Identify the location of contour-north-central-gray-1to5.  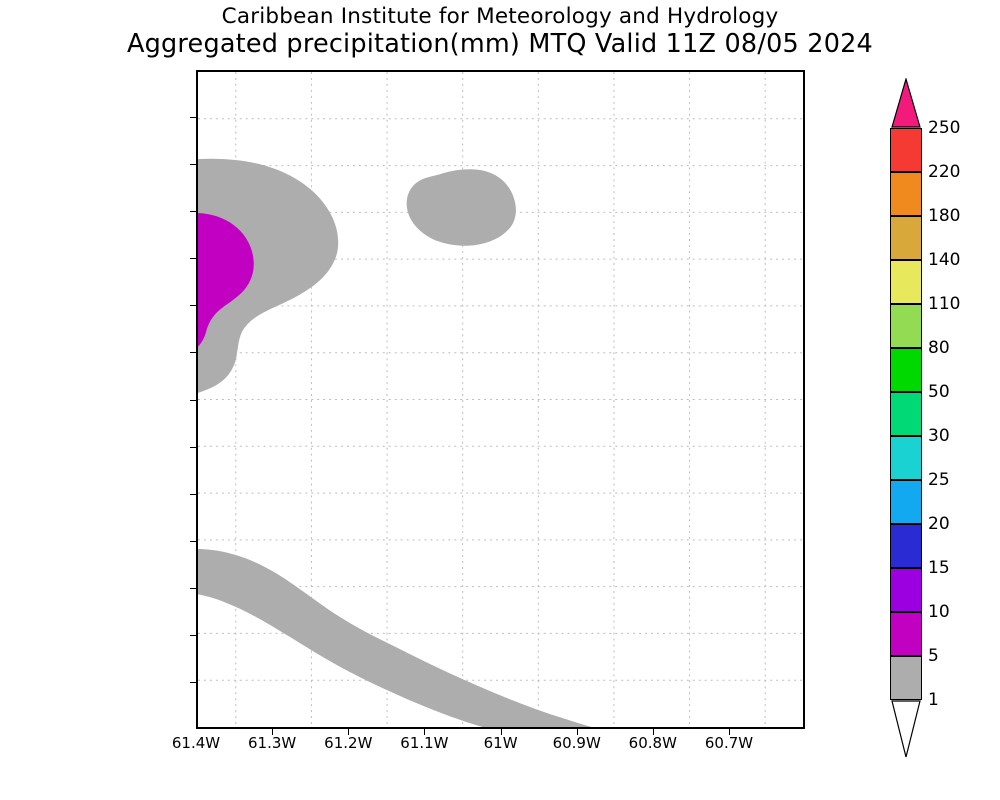
(461, 207).